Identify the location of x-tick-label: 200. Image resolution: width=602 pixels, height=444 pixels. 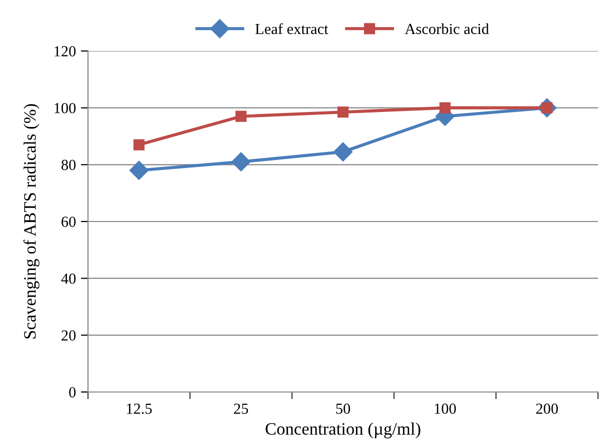
(547, 409).